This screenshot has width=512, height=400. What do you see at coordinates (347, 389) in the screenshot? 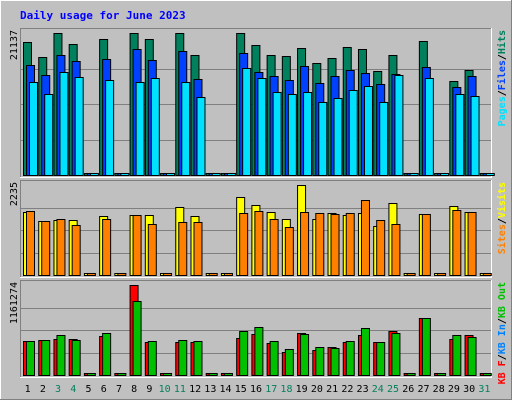
I see `x-axis-day-label: 22` at bounding box center [347, 389].